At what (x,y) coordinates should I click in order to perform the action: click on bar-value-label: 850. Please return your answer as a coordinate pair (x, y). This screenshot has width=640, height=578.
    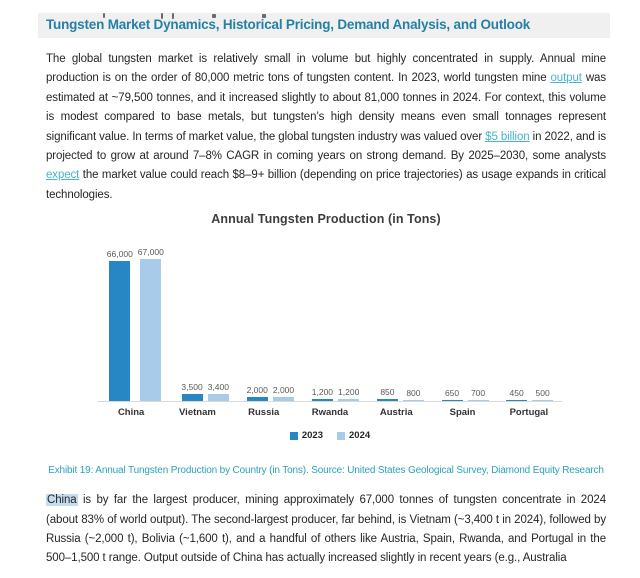
    Looking at the image, I should click on (387, 392).